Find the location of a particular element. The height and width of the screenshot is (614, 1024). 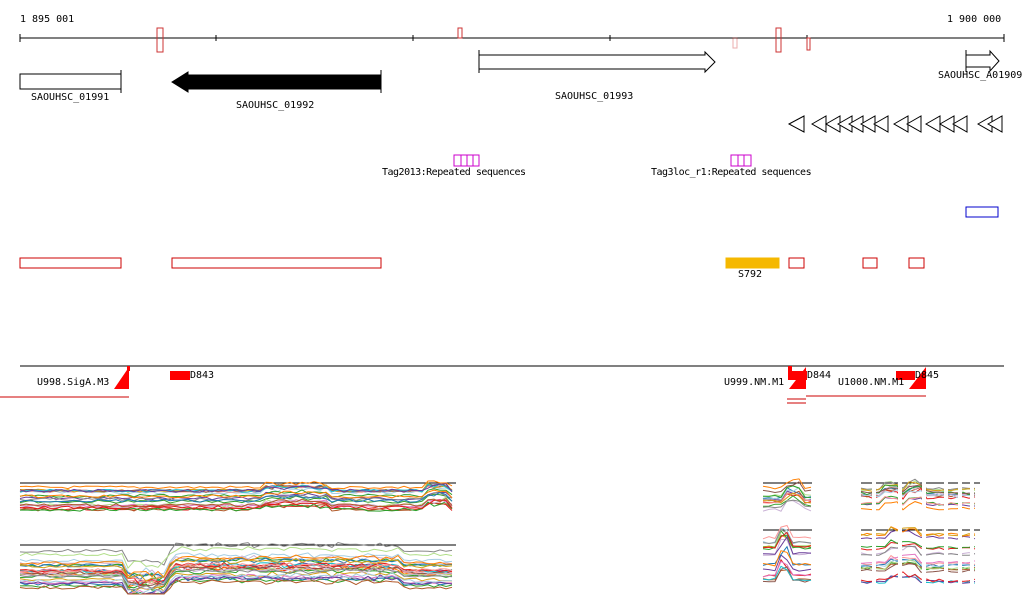

blue-feature-box is located at coordinates (982, 212).